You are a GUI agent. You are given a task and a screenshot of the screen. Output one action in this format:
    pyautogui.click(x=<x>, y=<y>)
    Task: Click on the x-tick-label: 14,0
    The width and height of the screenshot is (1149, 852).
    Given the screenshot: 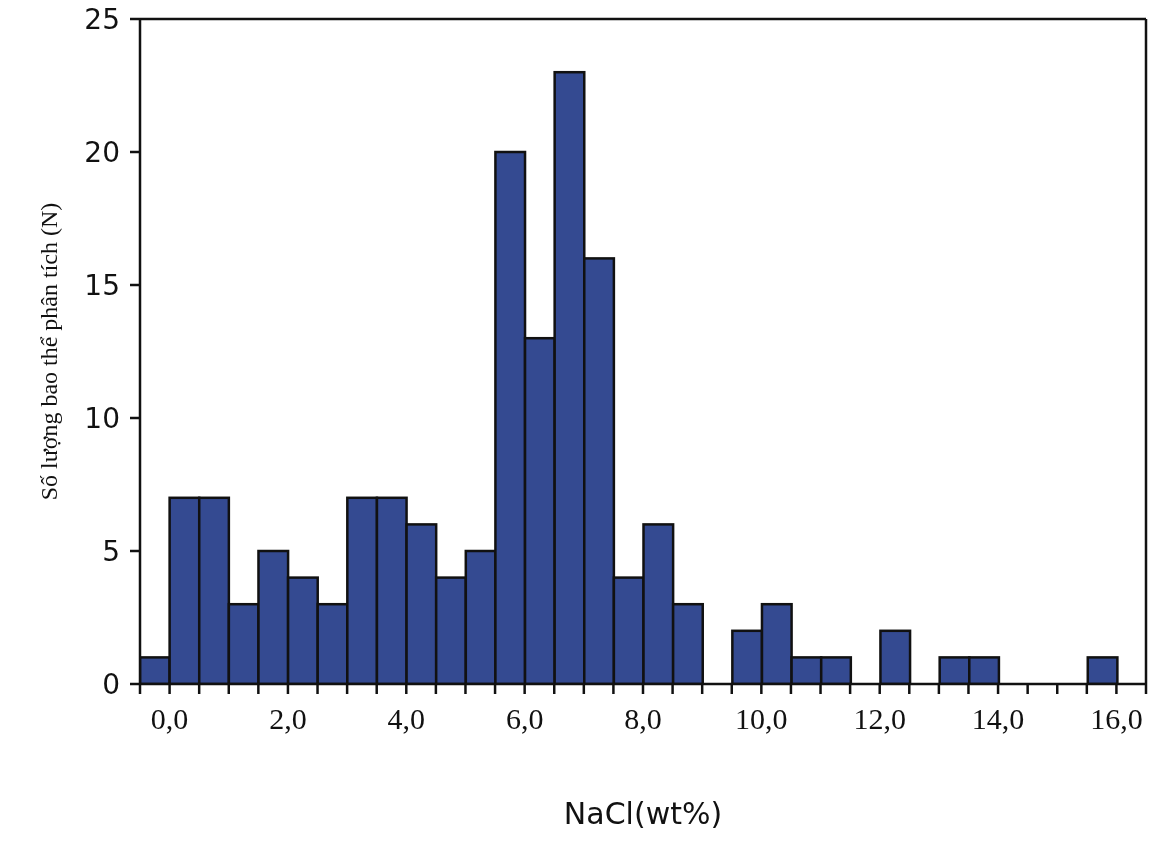 What is the action you would take?
    pyautogui.click(x=998, y=719)
    